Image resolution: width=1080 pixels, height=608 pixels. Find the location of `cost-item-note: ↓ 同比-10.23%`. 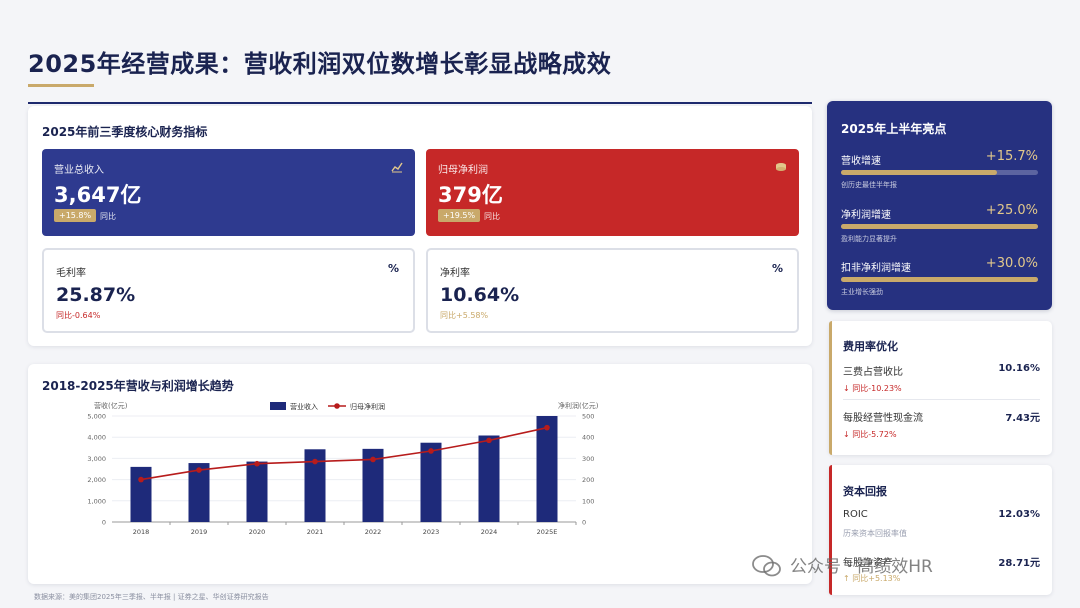

cost-item-note: ↓ 同比-10.23% is located at coordinates (872, 388).